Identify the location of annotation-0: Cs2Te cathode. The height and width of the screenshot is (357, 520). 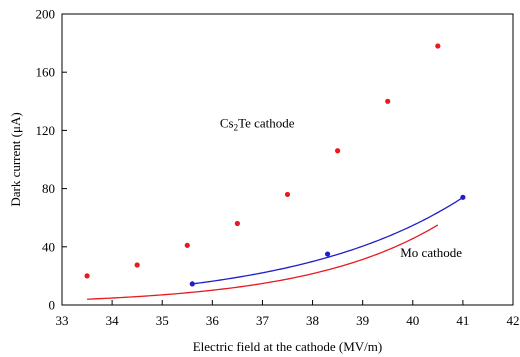
(257, 123).